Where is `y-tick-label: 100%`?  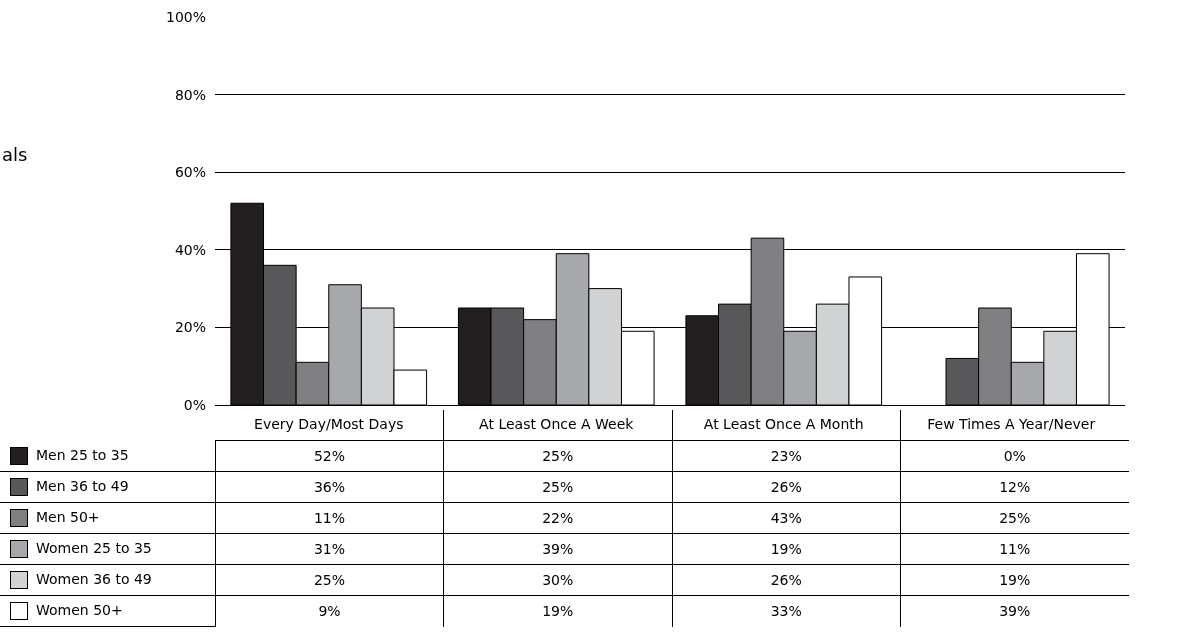
y-tick-label: 100% is located at coordinates (185, 16).